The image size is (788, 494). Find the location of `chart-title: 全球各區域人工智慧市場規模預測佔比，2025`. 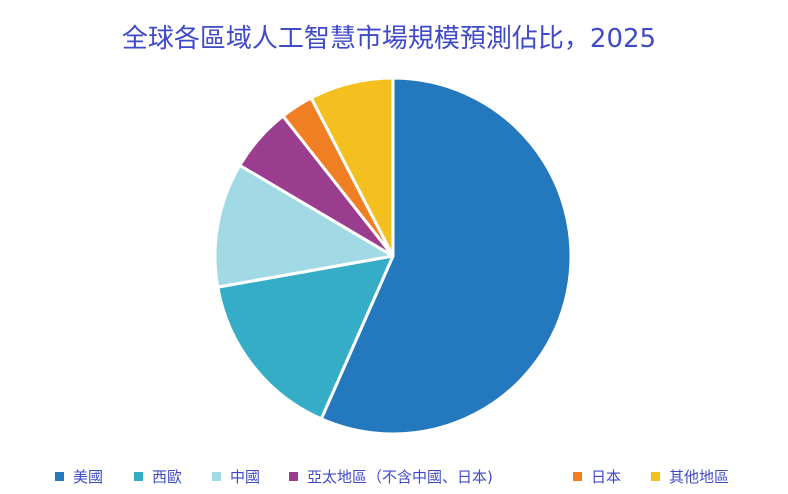

chart-title: 全球各區域人工智慧市場規模預測佔比，2025 is located at coordinates (389, 39).